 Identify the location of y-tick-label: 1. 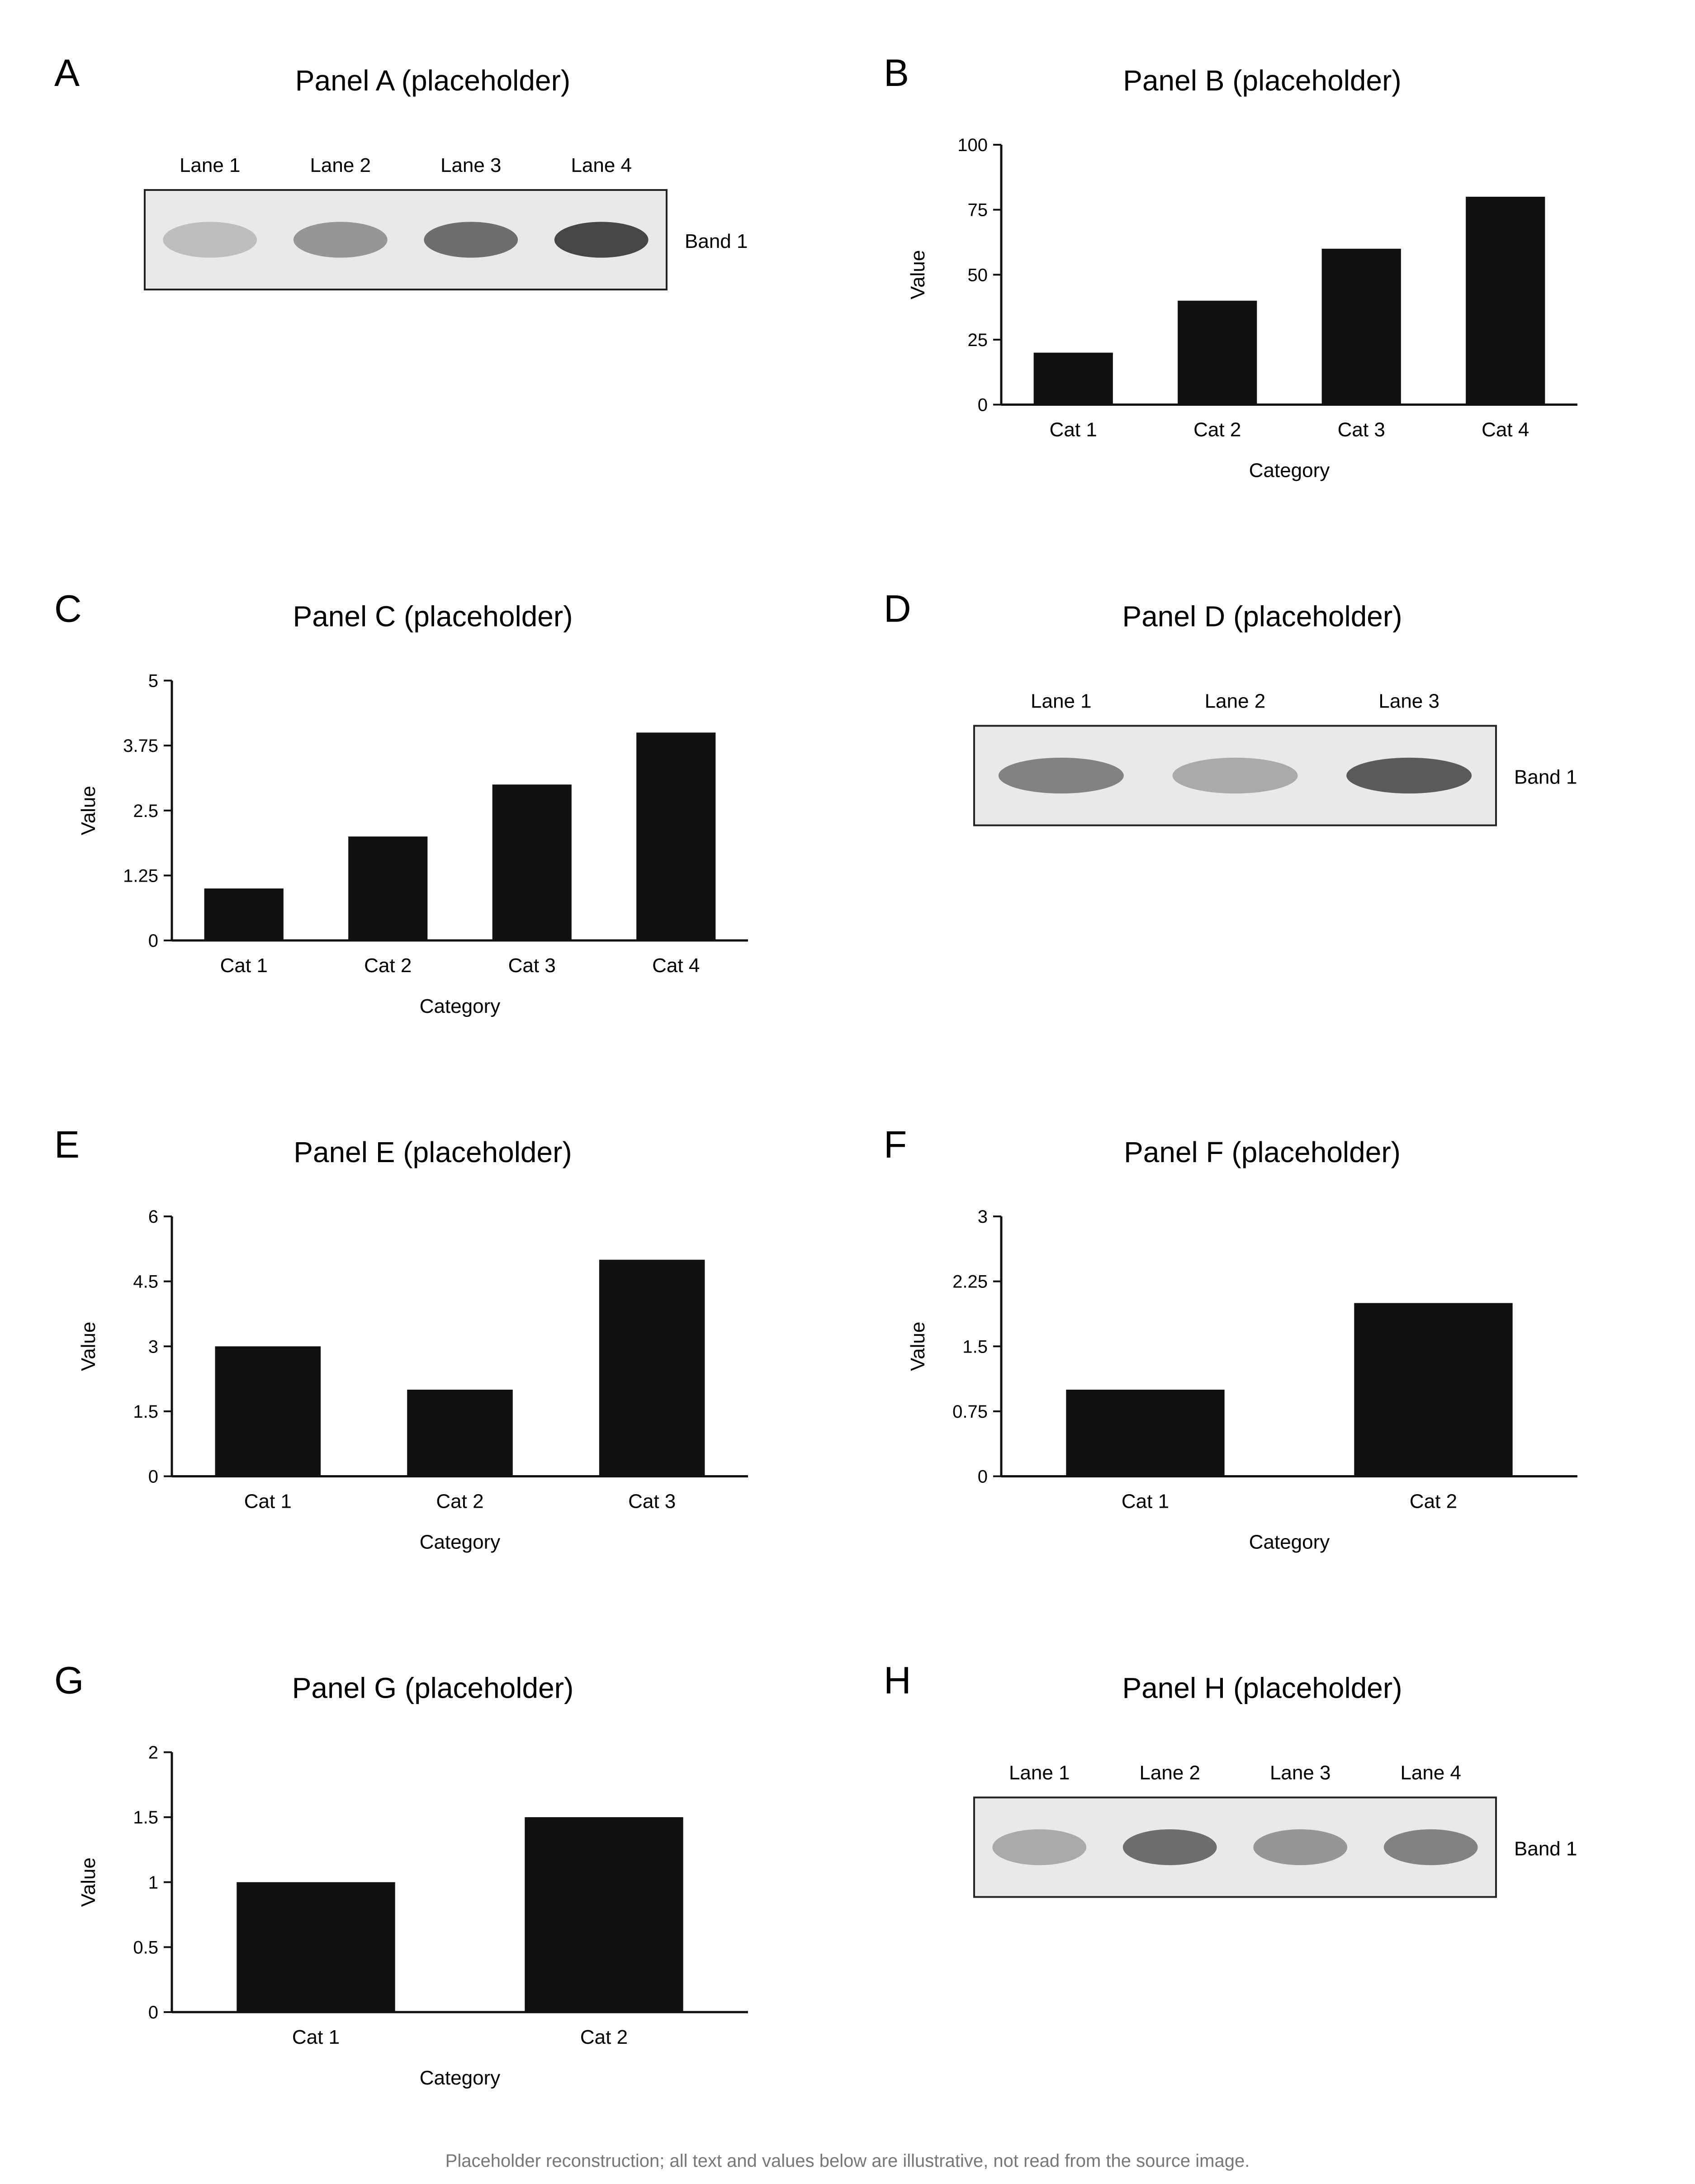
(153, 1883).